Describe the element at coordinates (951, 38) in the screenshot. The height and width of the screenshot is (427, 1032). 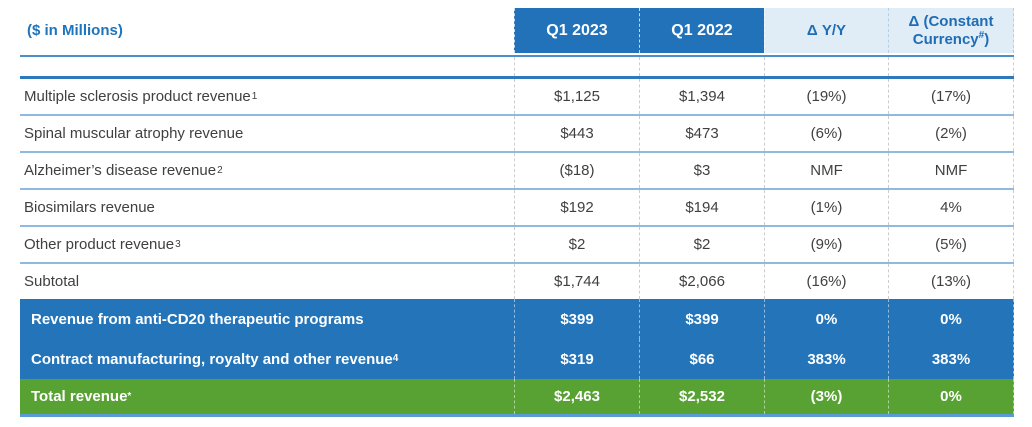
I see `constant-currency-line2: Currency#)` at that location.